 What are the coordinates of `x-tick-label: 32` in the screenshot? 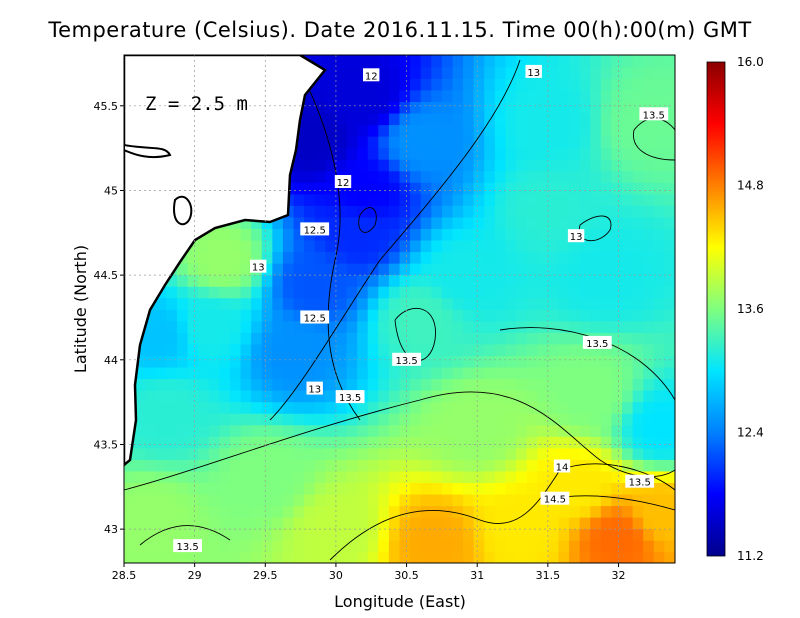 It's located at (618, 575).